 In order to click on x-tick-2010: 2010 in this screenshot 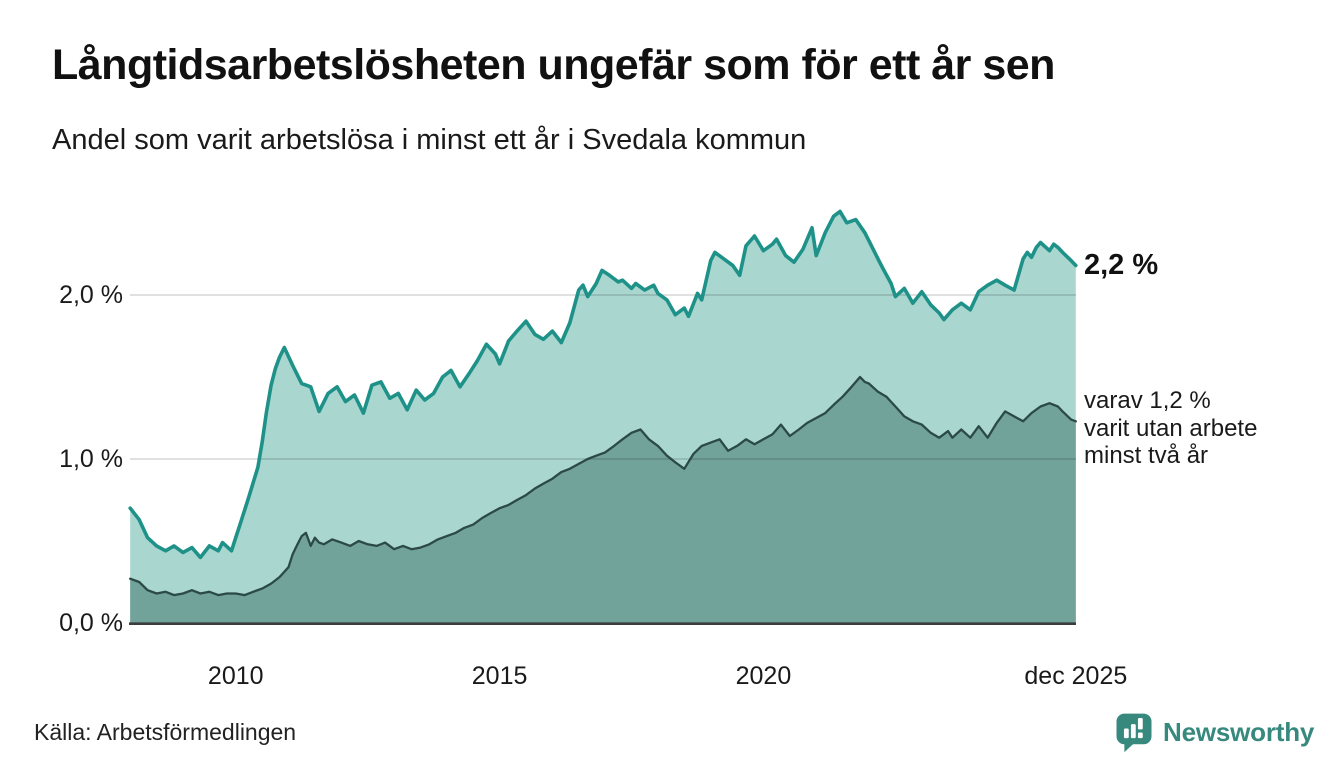, I will do `click(235, 676)`.